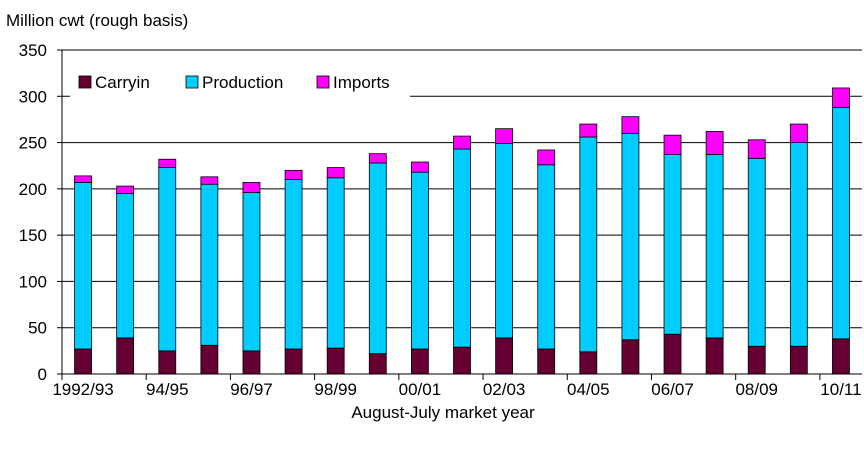 The height and width of the screenshot is (455, 864). What do you see at coordinates (97, 20) in the screenshot?
I see `y-axis-title: Million cwt (rough basis)` at bounding box center [97, 20].